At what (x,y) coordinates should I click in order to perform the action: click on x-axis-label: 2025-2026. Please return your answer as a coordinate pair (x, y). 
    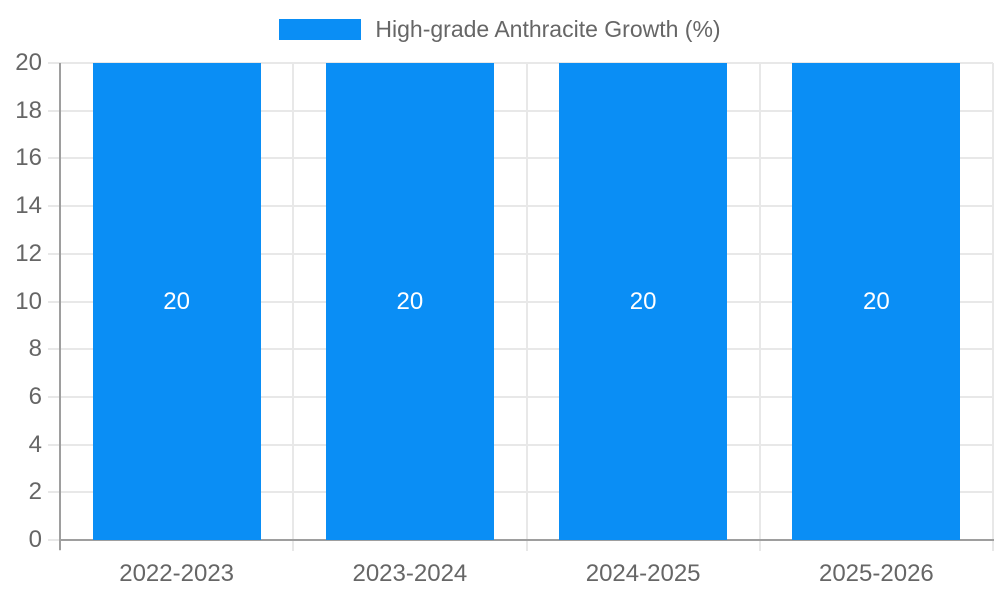
    Looking at the image, I should click on (876, 573).